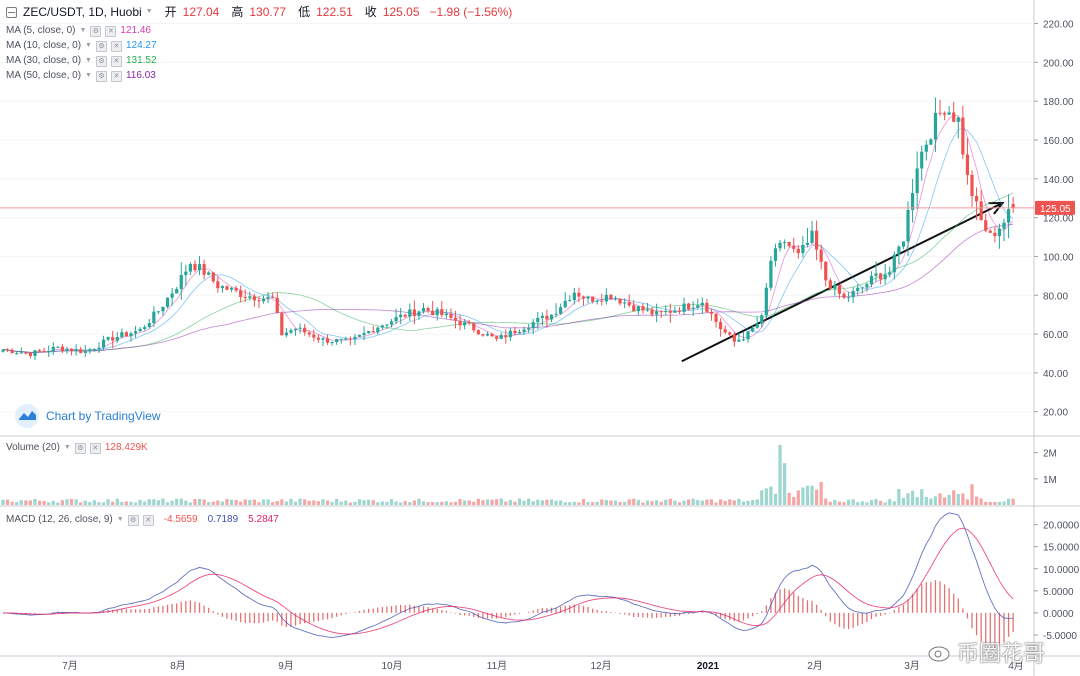 This screenshot has width=1080, height=676. Describe the element at coordinates (170, 12) in the screenshot. I see `open-label: 开` at that location.